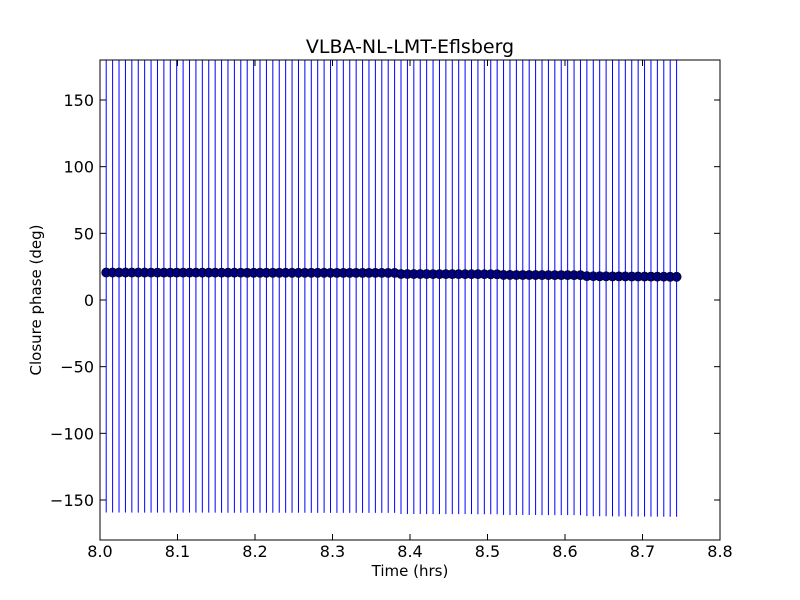 The height and width of the screenshot is (600, 800). Describe the element at coordinates (89, 300) in the screenshot. I see `y-tick-label: 0` at that location.